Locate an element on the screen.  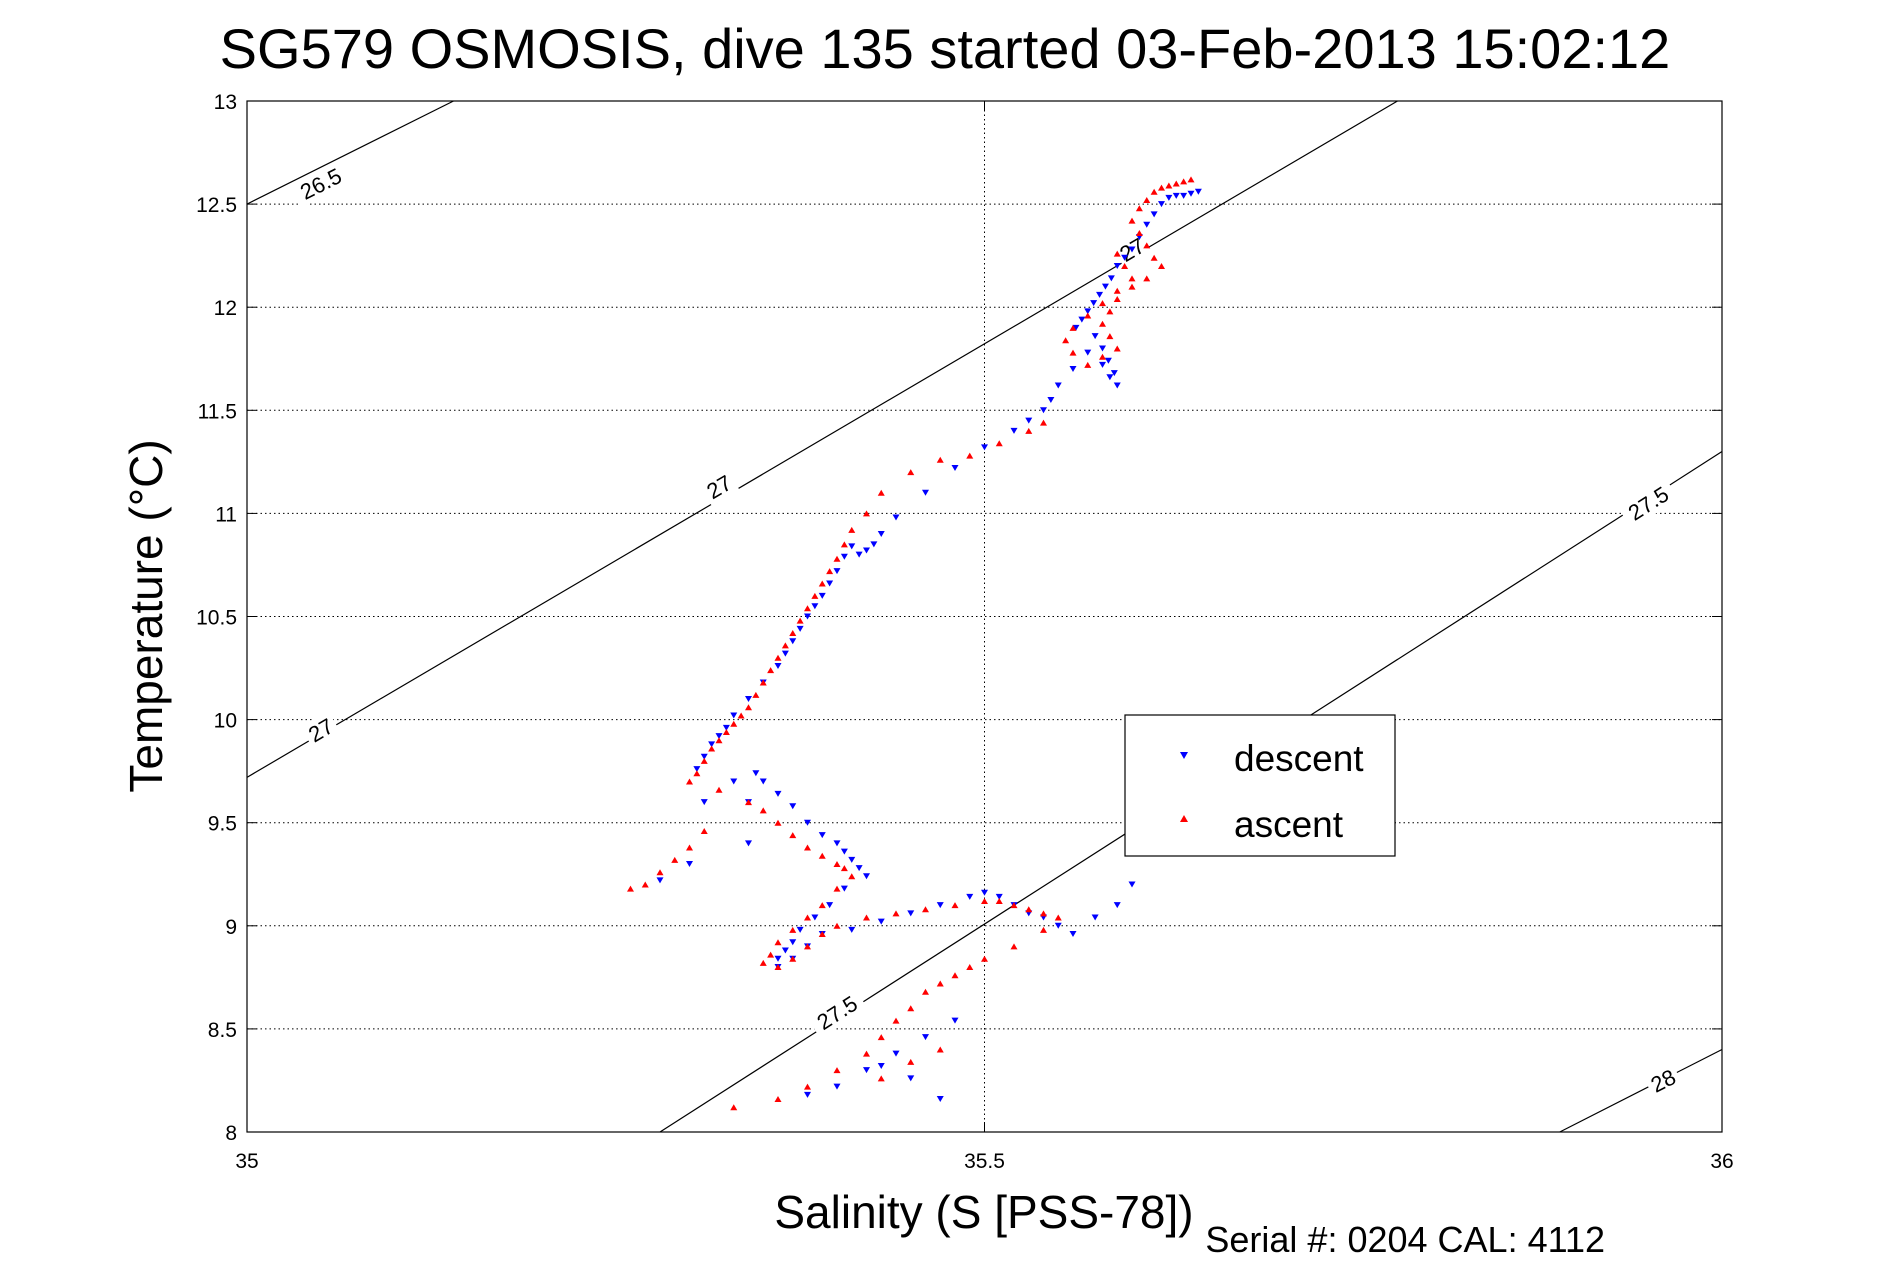
y-tick-label: 11.5 is located at coordinates (217, 411).